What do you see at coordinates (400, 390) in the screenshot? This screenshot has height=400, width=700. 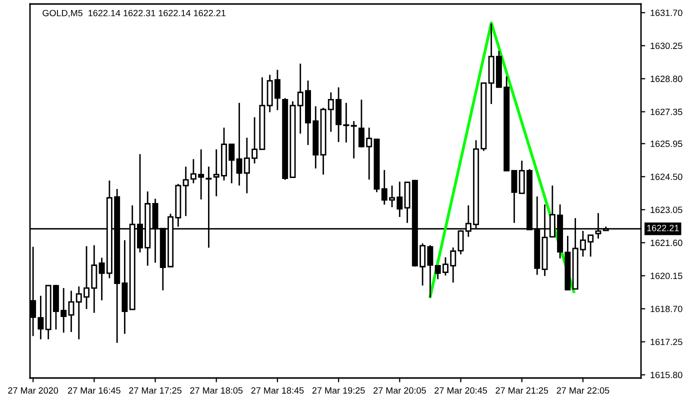 I see `x-tick-label: 27 Mar 20:05` at bounding box center [400, 390].